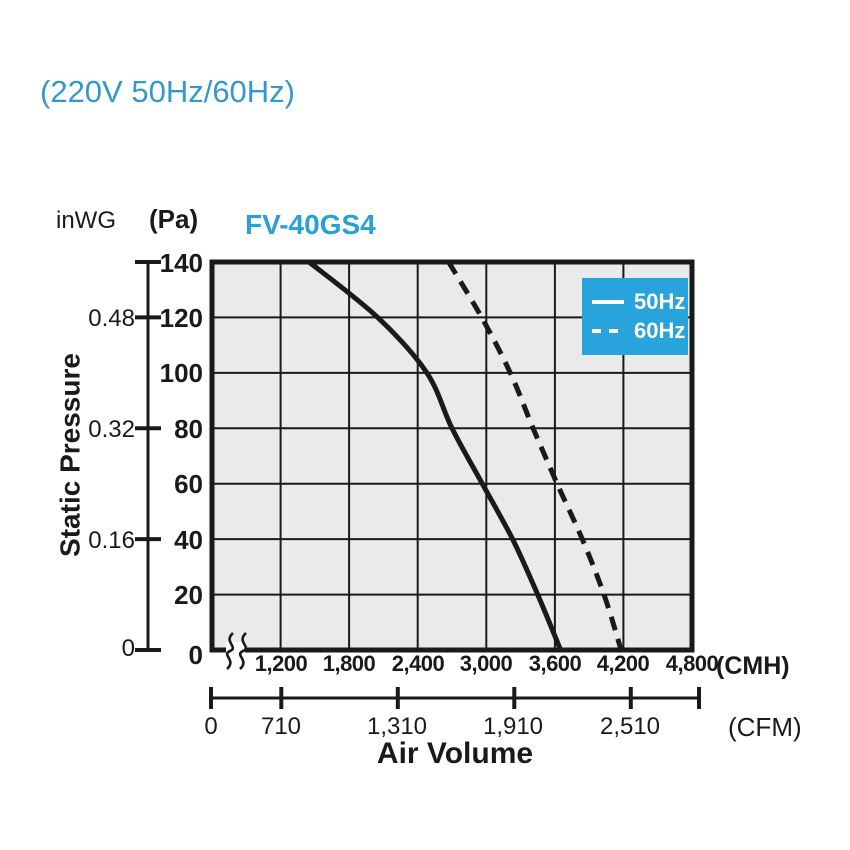  Describe the element at coordinates (281, 726) in the screenshot. I see `cfm-tick-label: 710` at that location.